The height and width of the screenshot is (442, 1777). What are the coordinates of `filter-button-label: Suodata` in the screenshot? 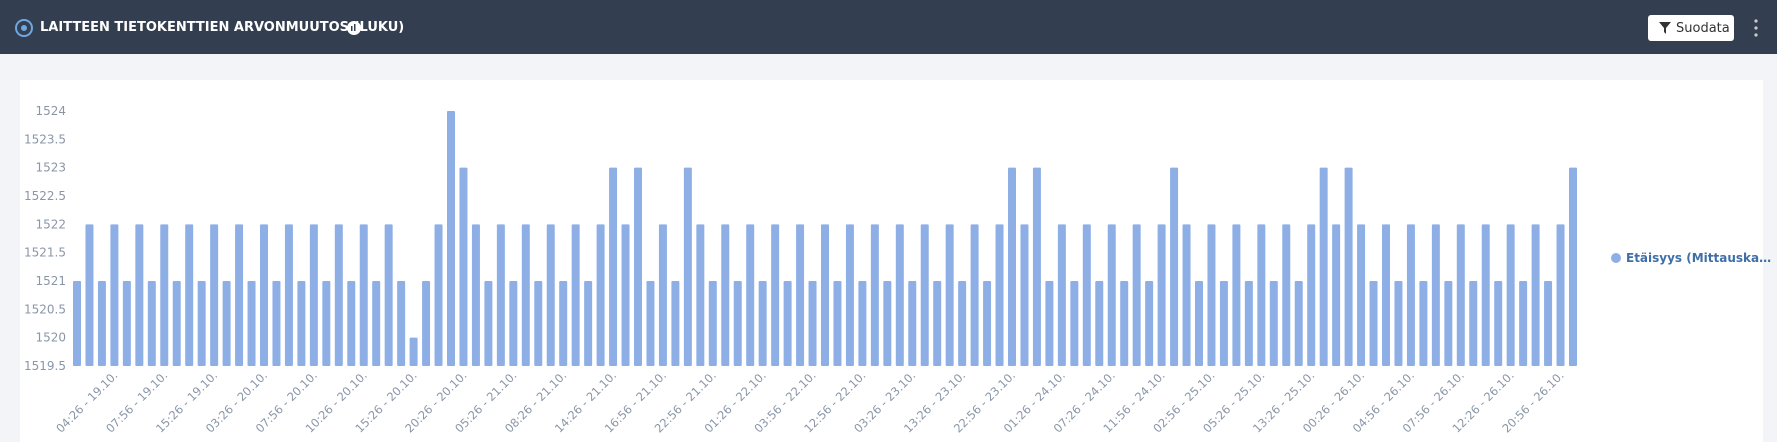 It's located at (1703, 28).